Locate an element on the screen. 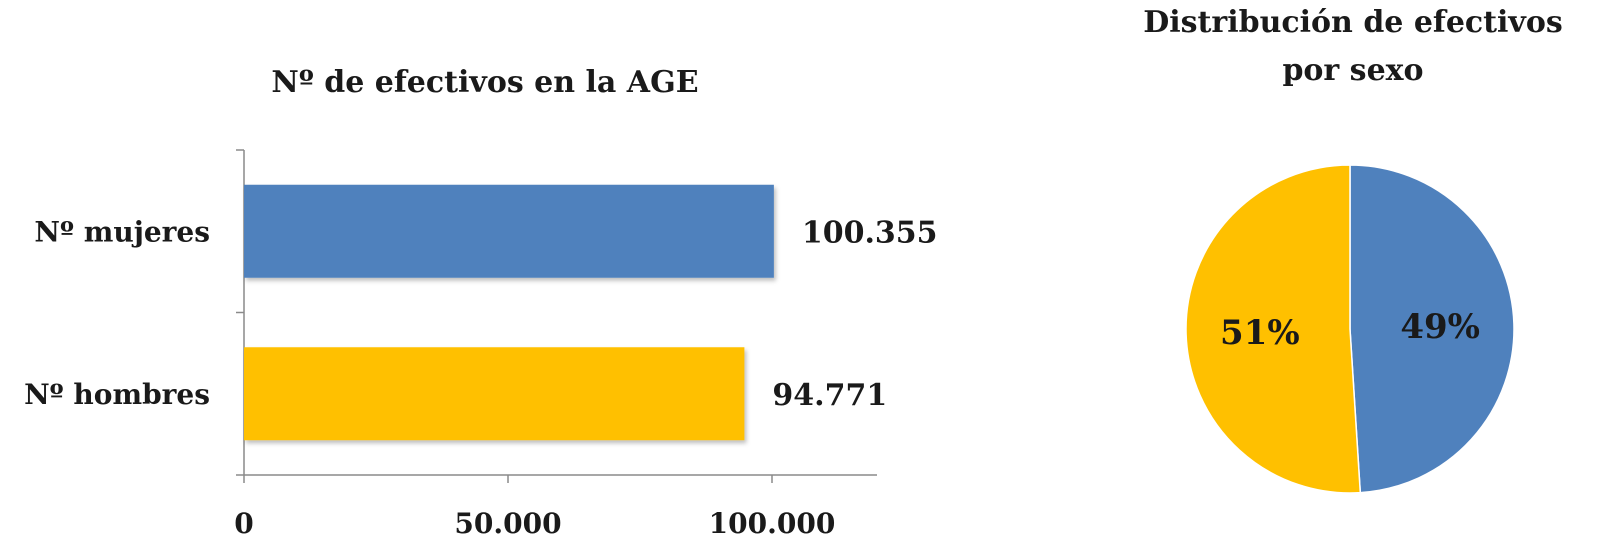 The image size is (1606, 551). x-tick-label: 50.000 is located at coordinates (507, 523).